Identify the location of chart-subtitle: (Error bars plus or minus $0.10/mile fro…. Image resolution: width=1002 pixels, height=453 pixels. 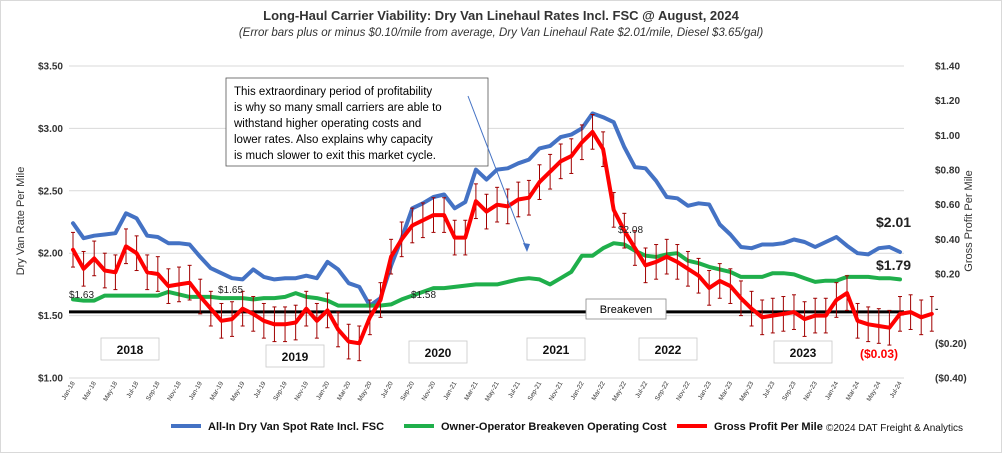
(501, 33).